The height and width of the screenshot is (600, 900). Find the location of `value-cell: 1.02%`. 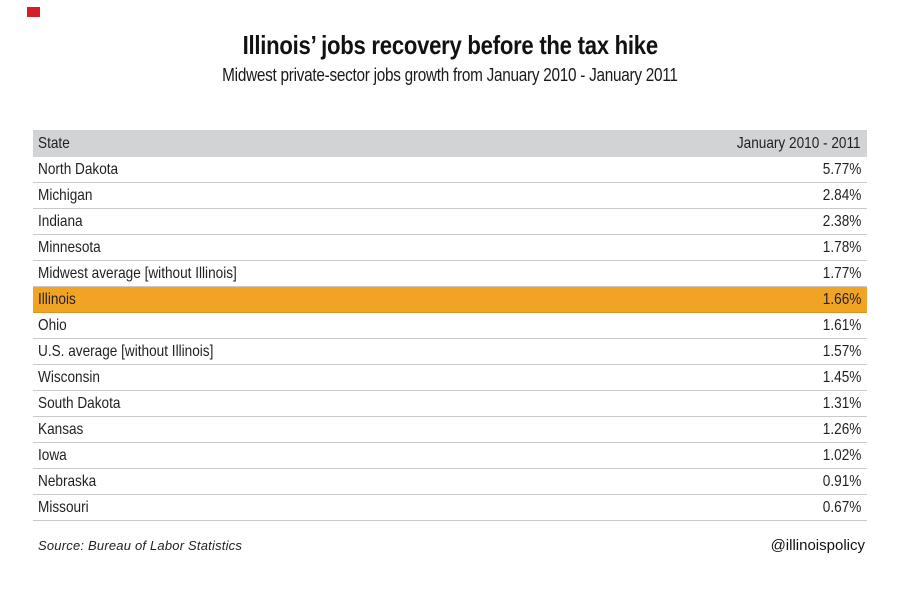

value-cell: 1.02% is located at coordinates (841, 455).